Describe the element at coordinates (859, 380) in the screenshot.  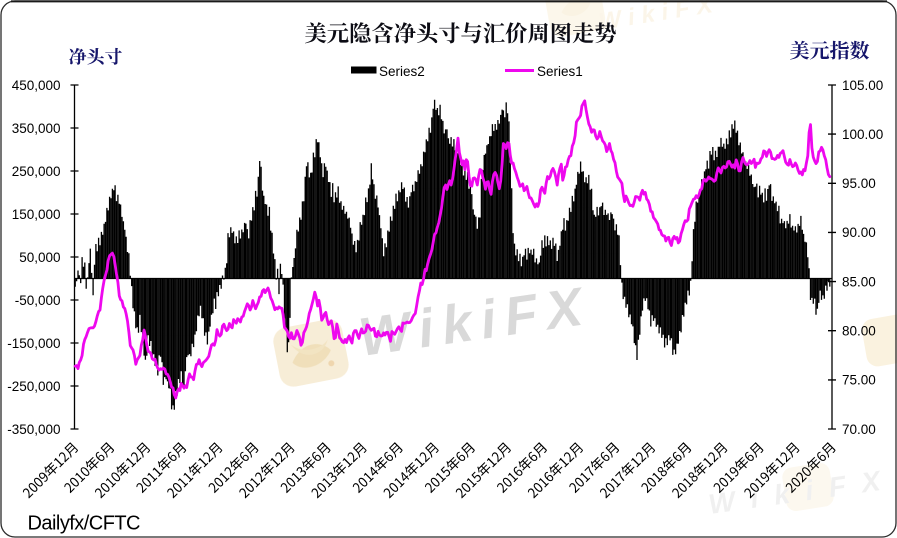
I see `svg-text: 75.00` at that location.